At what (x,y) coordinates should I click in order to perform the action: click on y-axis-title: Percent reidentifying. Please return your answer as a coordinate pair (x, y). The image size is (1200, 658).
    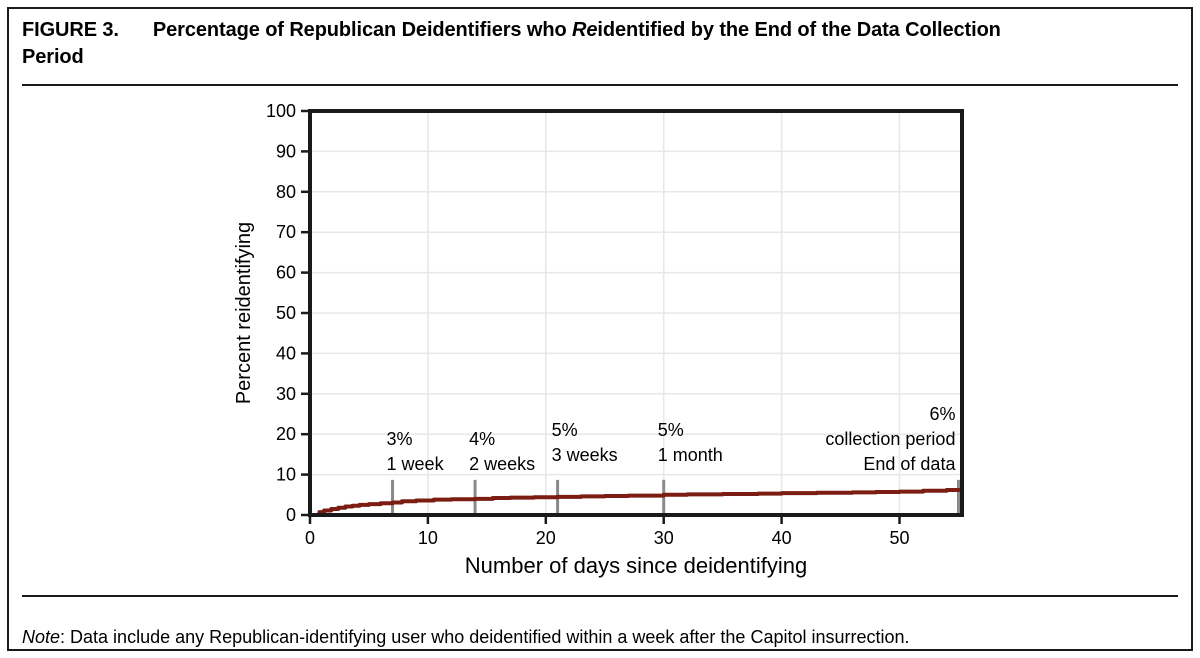
    Looking at the image, I should click on (244, 313).